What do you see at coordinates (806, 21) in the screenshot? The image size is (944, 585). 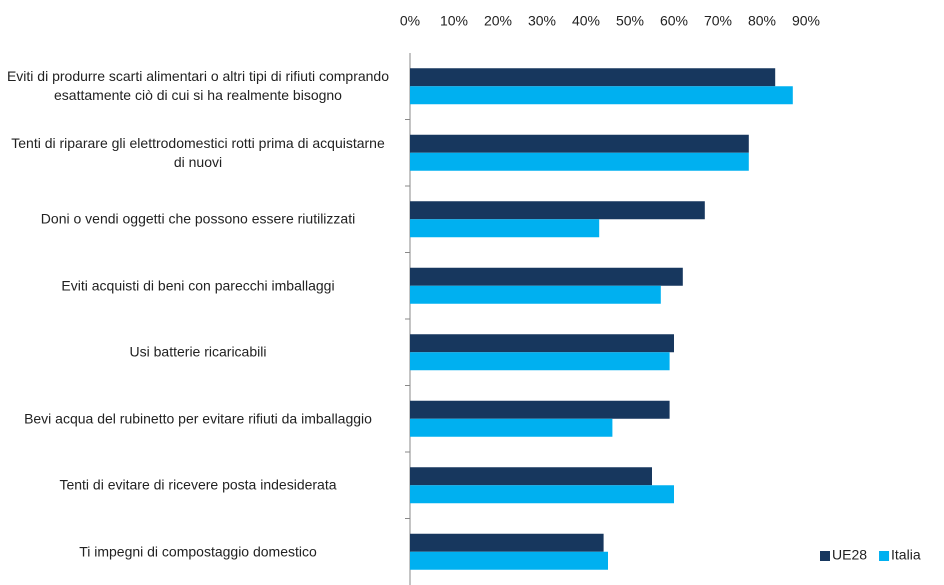 I see `x-tick-label: 90%` at bounding box center [806, 21].